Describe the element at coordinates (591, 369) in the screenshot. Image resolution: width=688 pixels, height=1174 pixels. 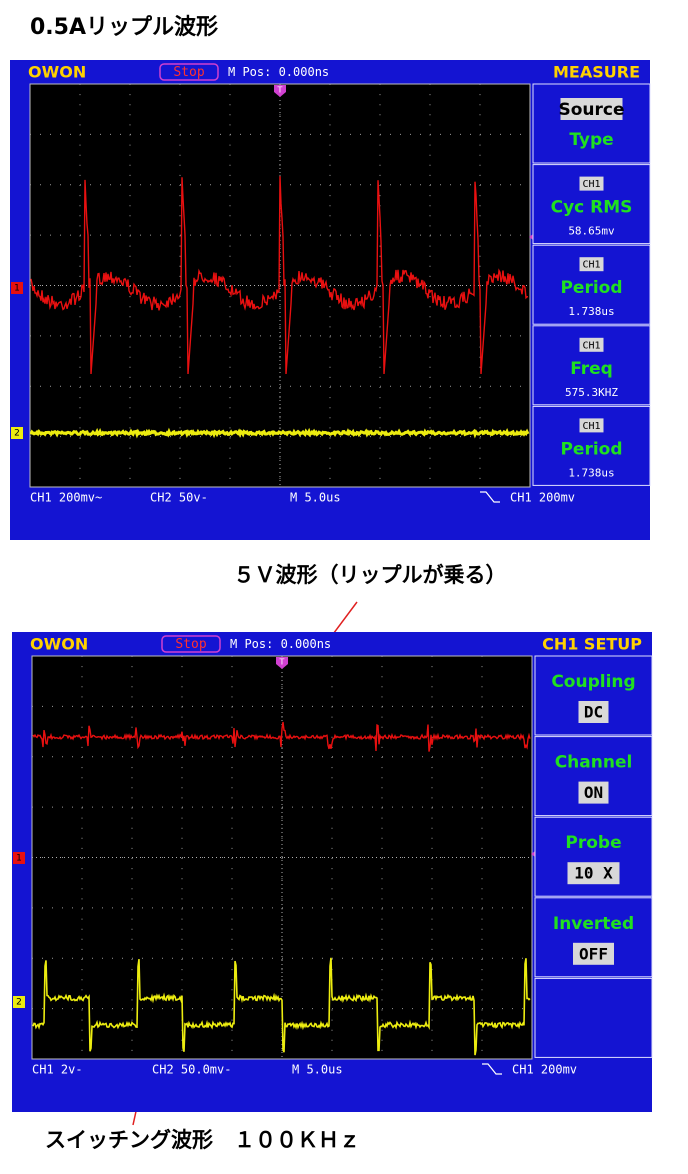
I see `menu-name: Freq` at that location.